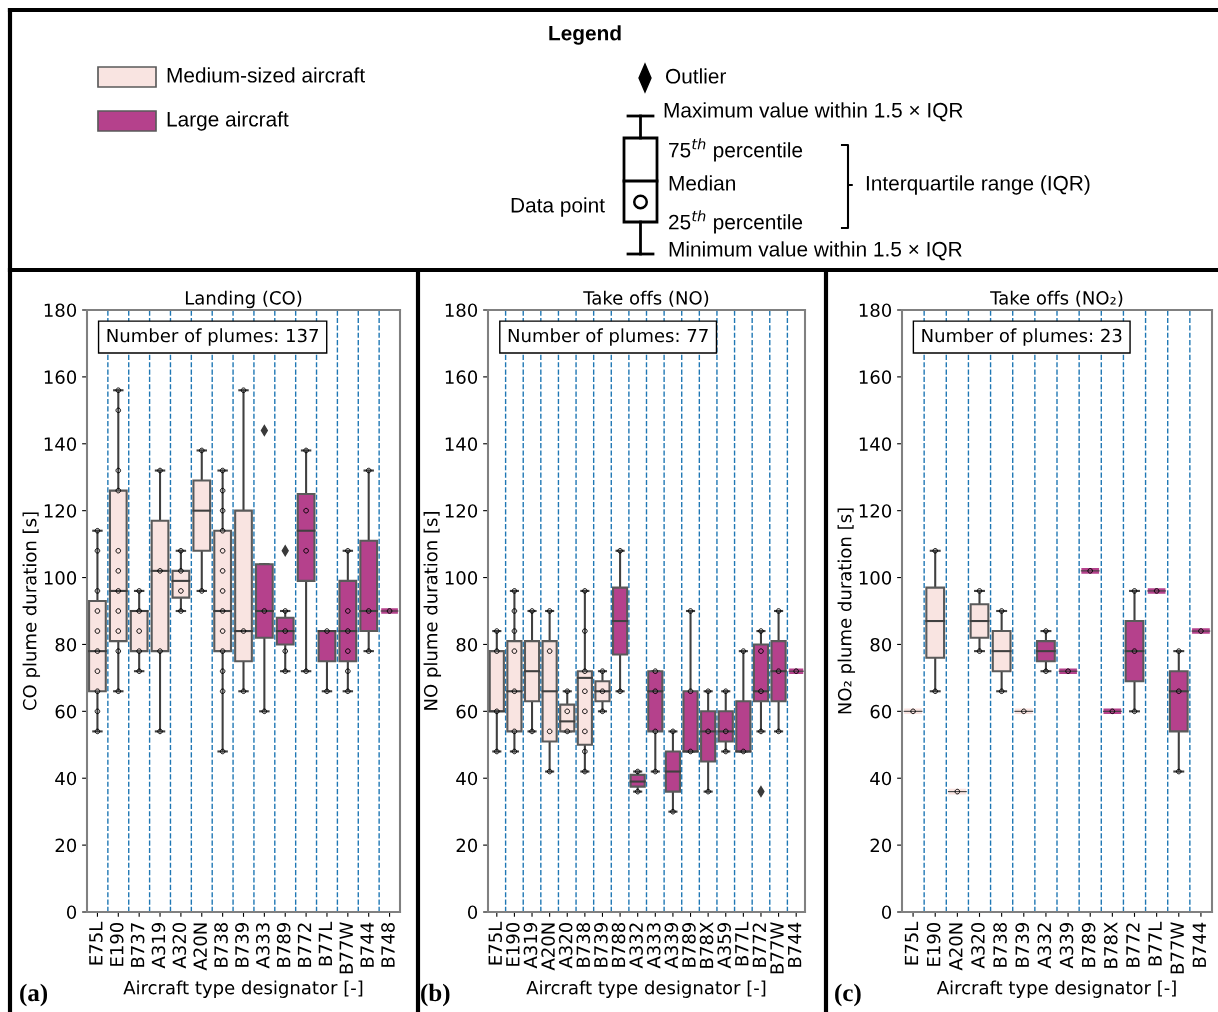 The width and height of the screenshot is (1218, 1012). Describe the element at coordinates (702, 183) in the screenshot. I see `text: Median` at that location.